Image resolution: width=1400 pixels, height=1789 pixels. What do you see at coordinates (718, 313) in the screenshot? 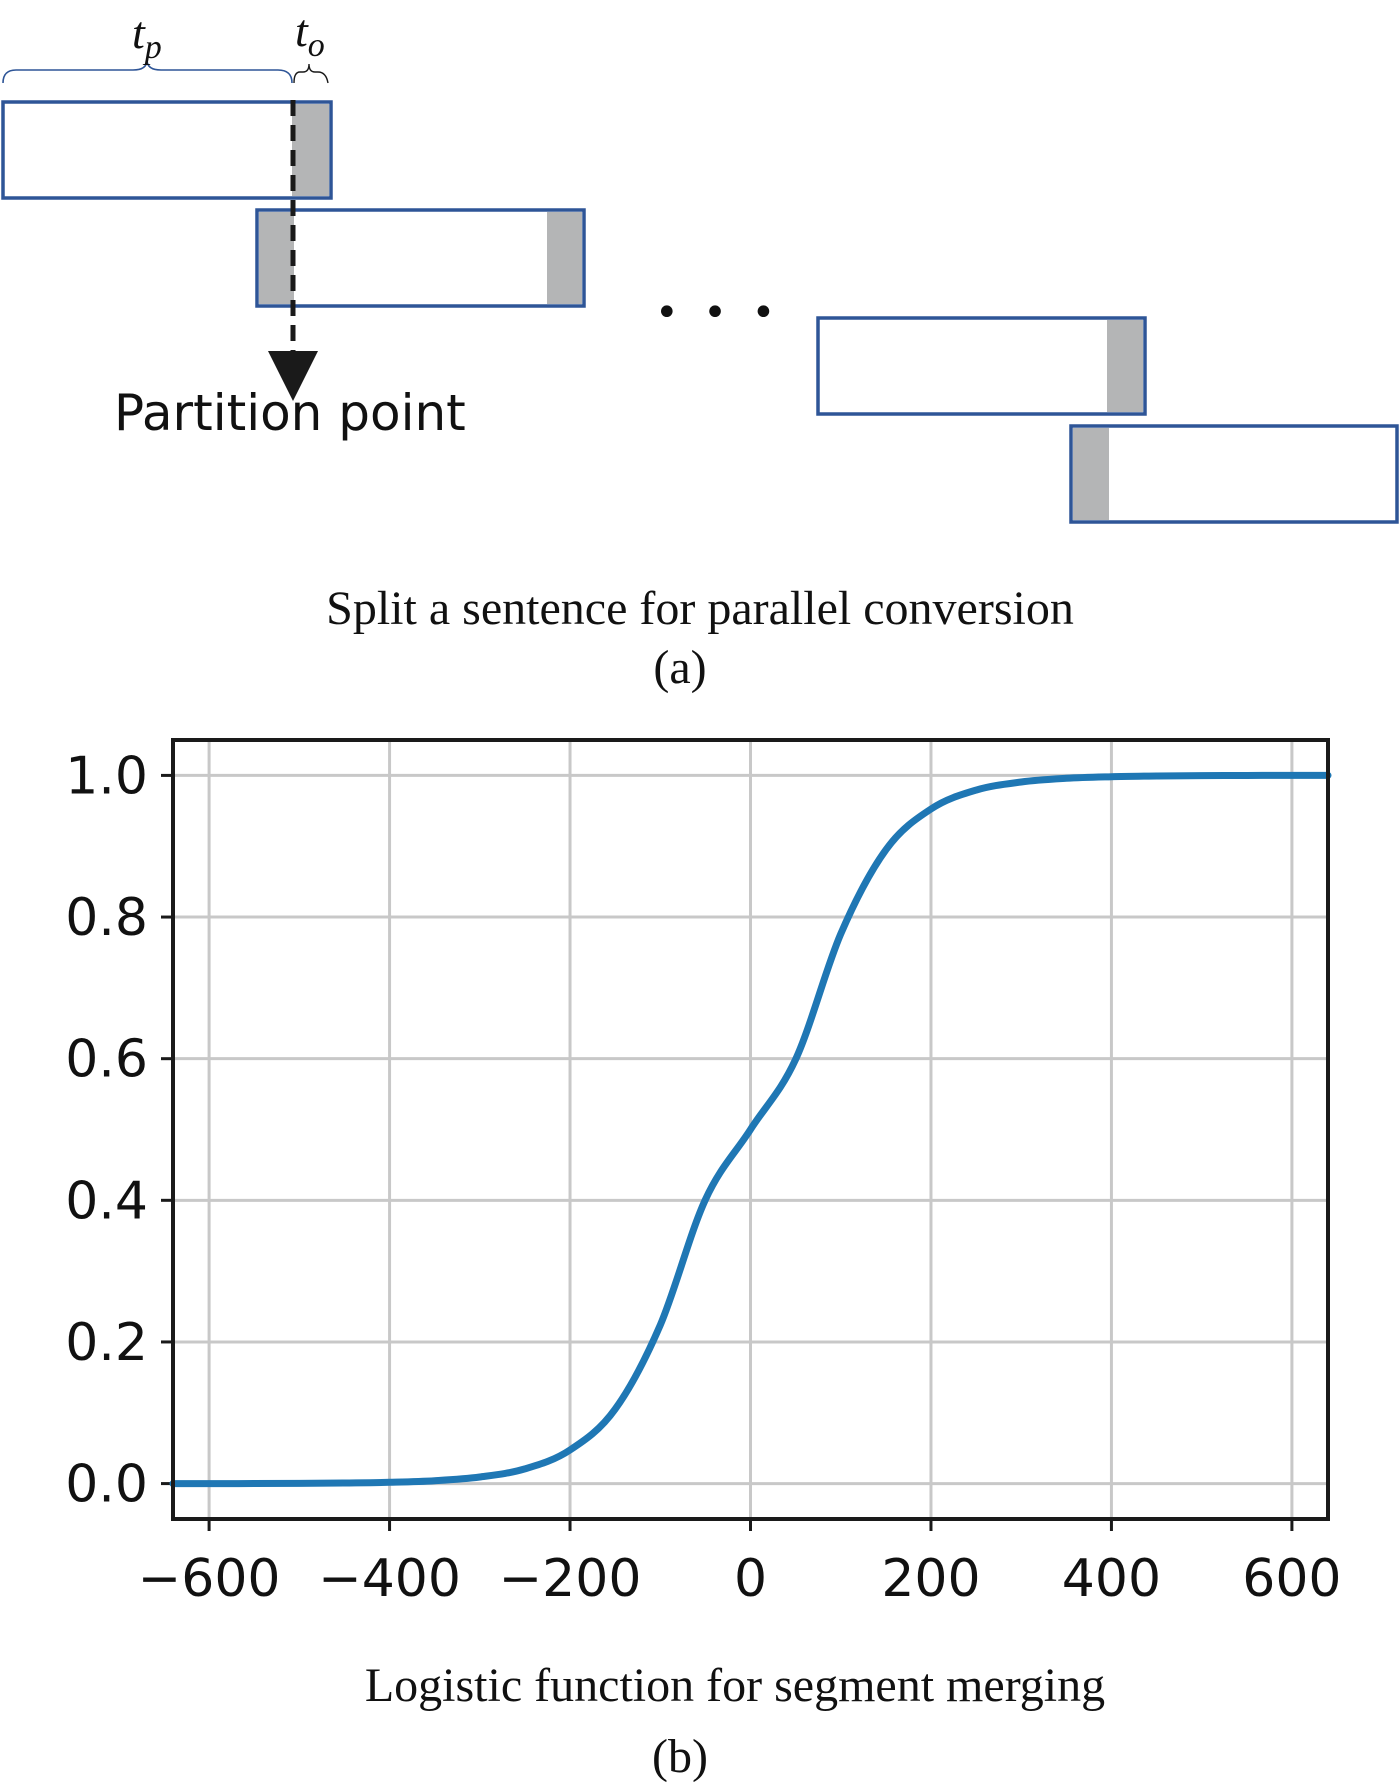
I see `ellipsis: • • •` at bounding box center [718, 313].